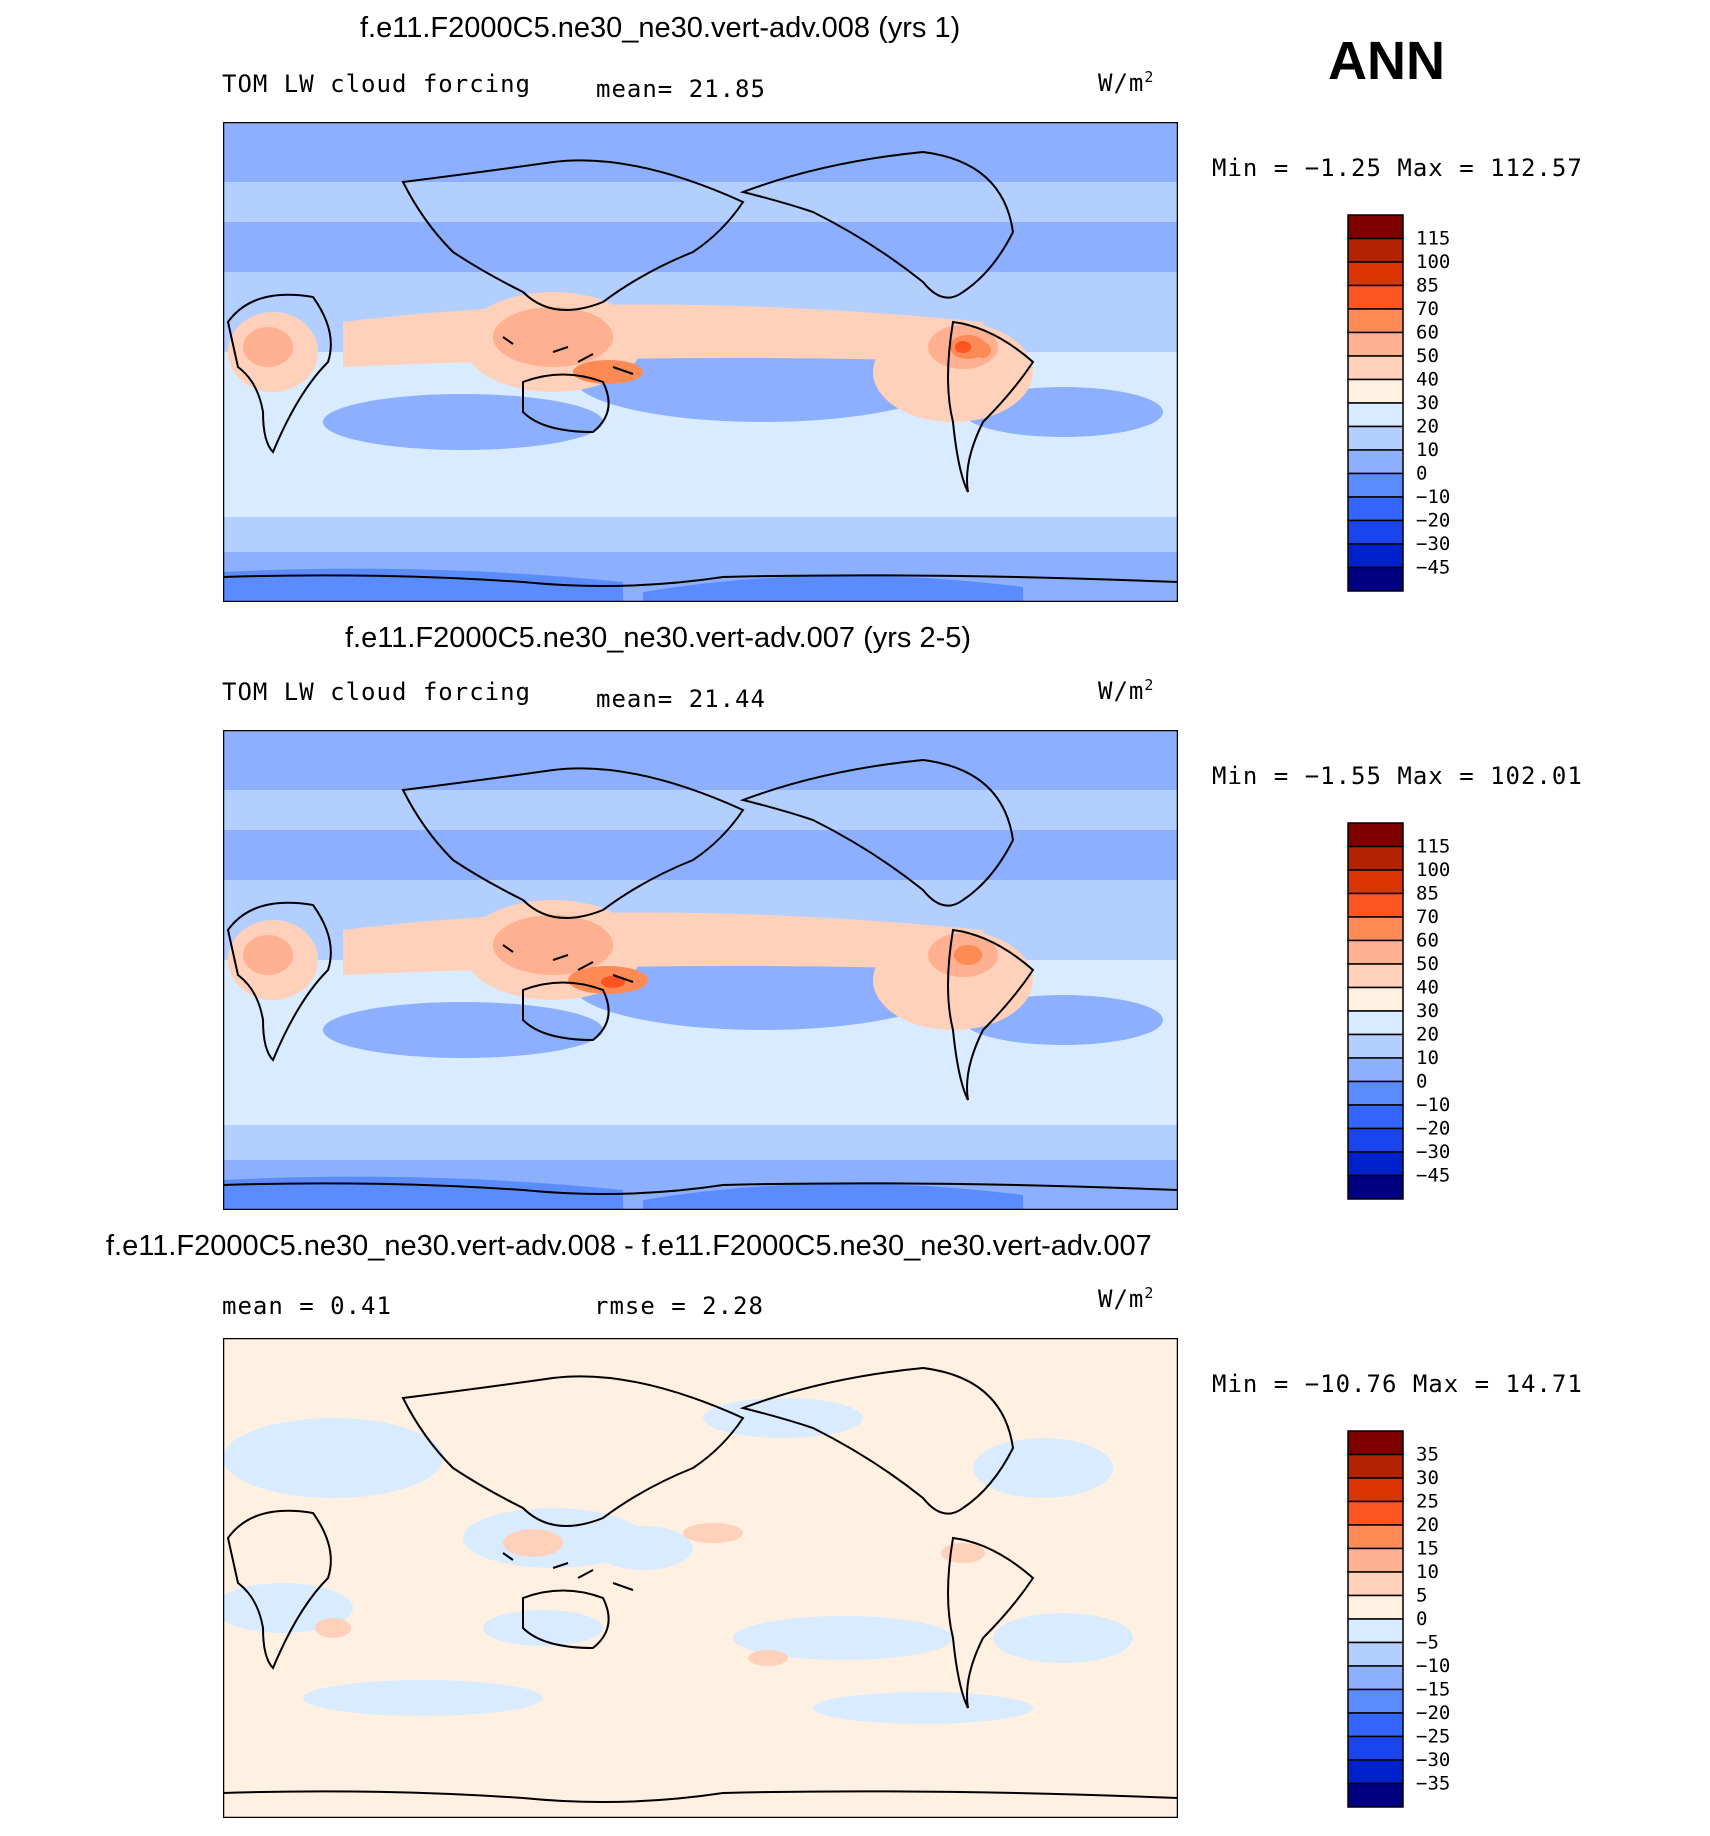  I want to click on panel2-map, so click(700, 970).